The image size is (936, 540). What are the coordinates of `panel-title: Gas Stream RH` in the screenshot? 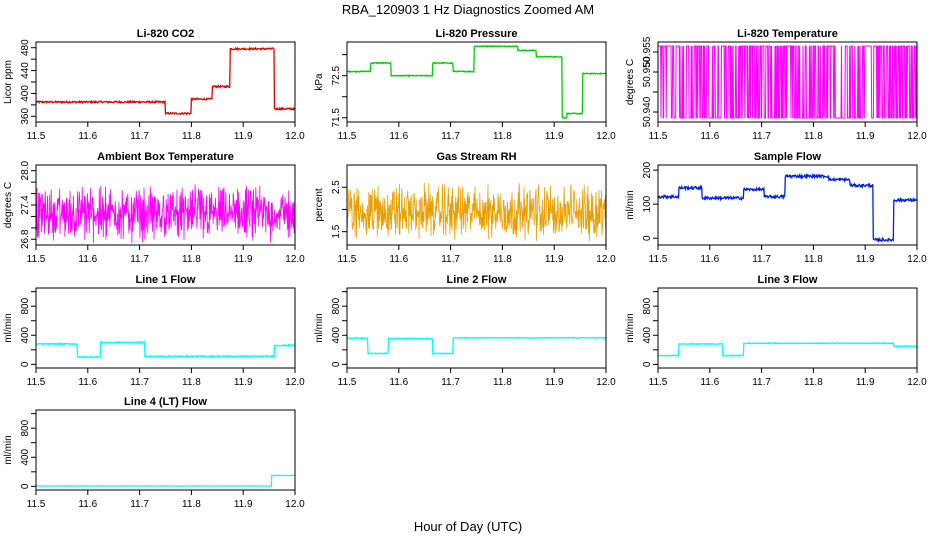 It's located at (476, 157).